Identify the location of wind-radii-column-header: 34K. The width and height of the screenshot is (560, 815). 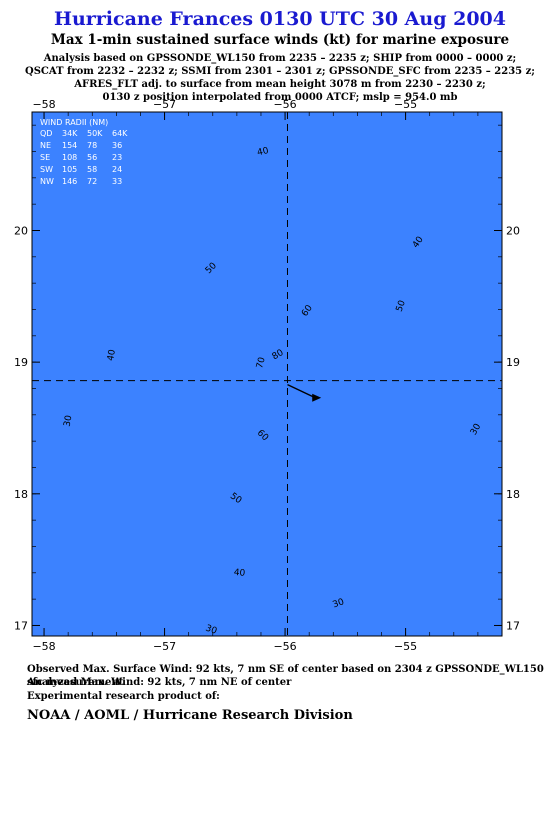
(70, 133).